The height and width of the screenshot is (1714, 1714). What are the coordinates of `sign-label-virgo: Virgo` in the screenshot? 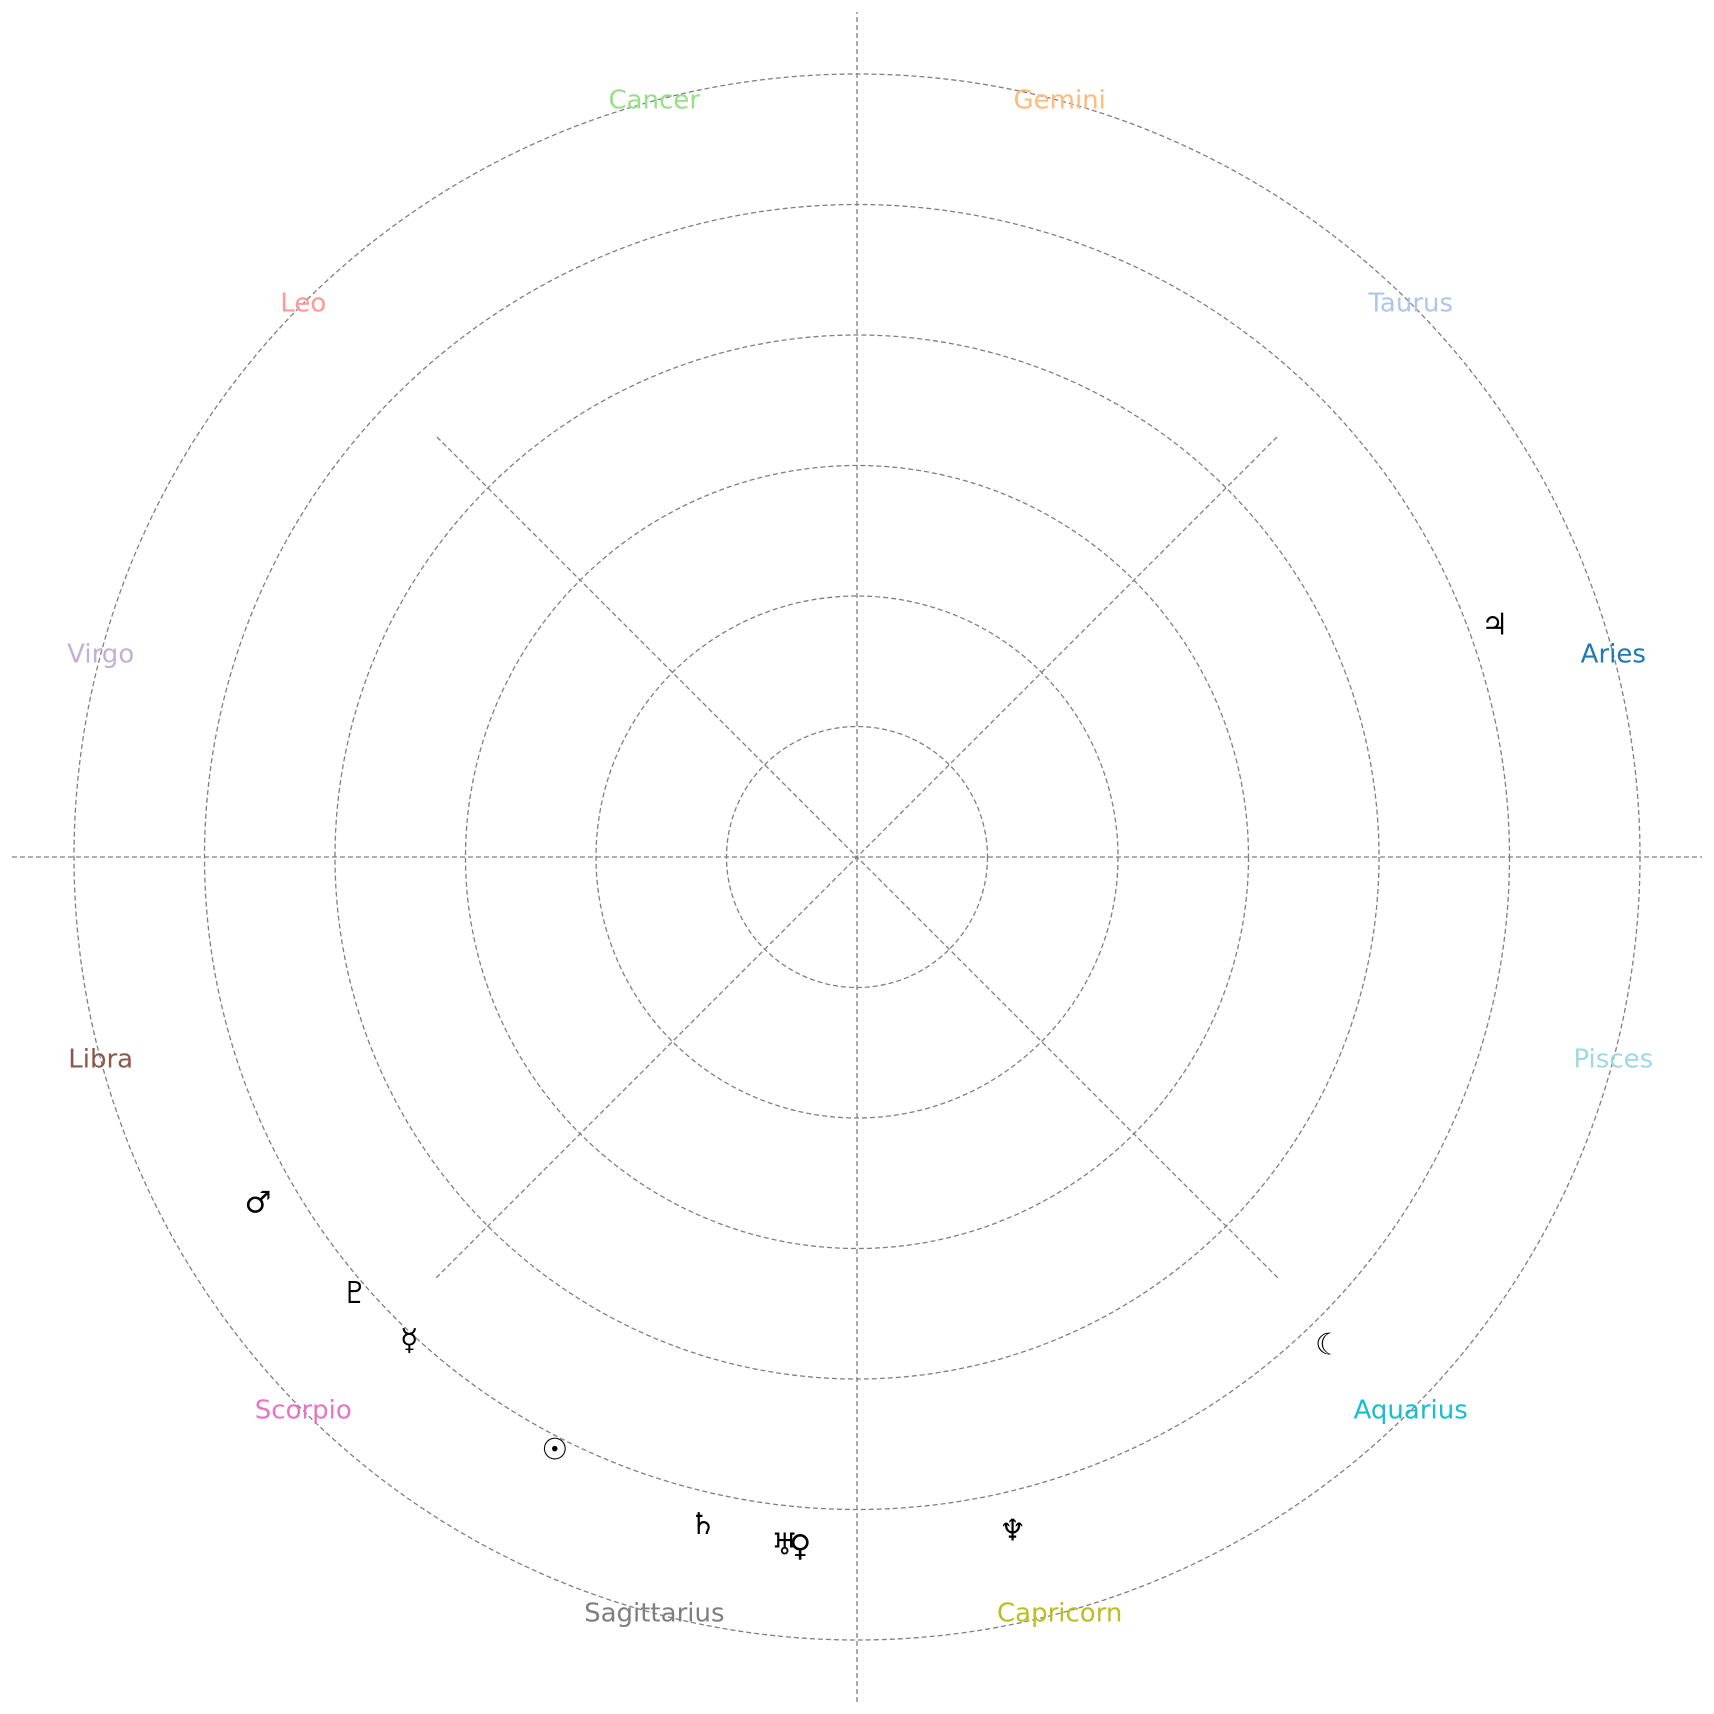 It's located at (100, 654).